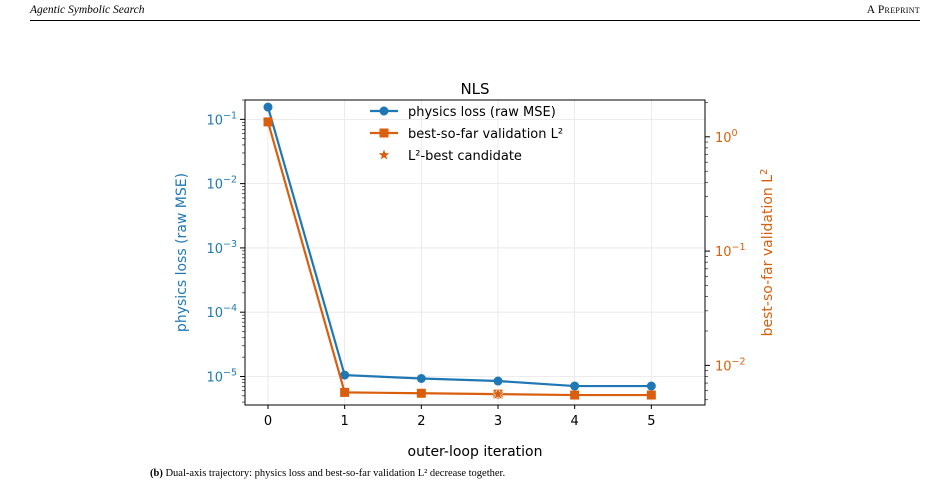 This screenshot has width=950, height=491. What do you see at coordinates (345, 421) in the screenshot?
I see `x-tick-label: 1` at bounding box center [345, 421].